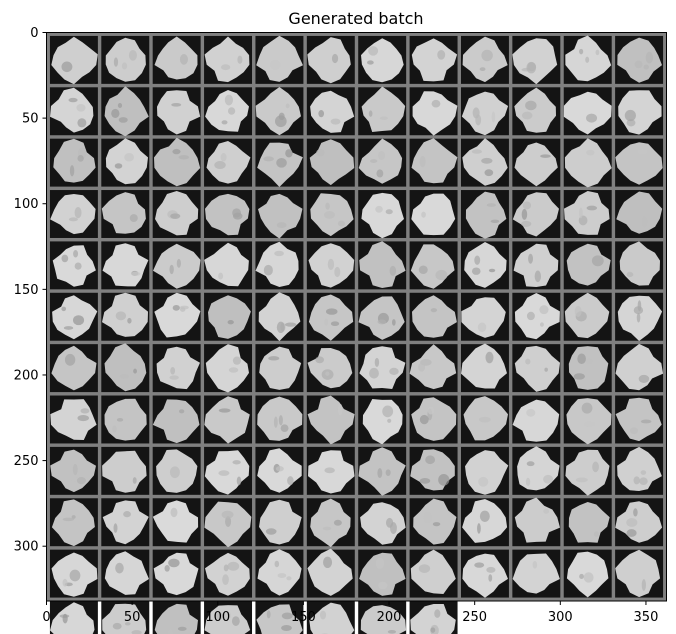  Describe the element at coordinates (26, 204) in the screenshot. I see `y-tick-label: 100` at that location.